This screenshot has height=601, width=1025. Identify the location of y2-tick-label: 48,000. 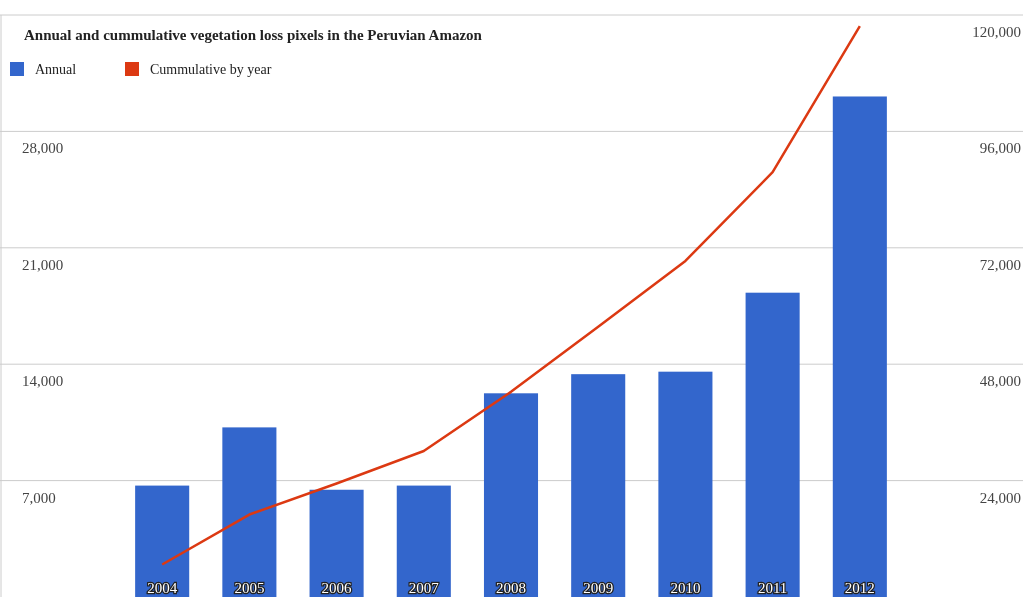
(1000, 381).